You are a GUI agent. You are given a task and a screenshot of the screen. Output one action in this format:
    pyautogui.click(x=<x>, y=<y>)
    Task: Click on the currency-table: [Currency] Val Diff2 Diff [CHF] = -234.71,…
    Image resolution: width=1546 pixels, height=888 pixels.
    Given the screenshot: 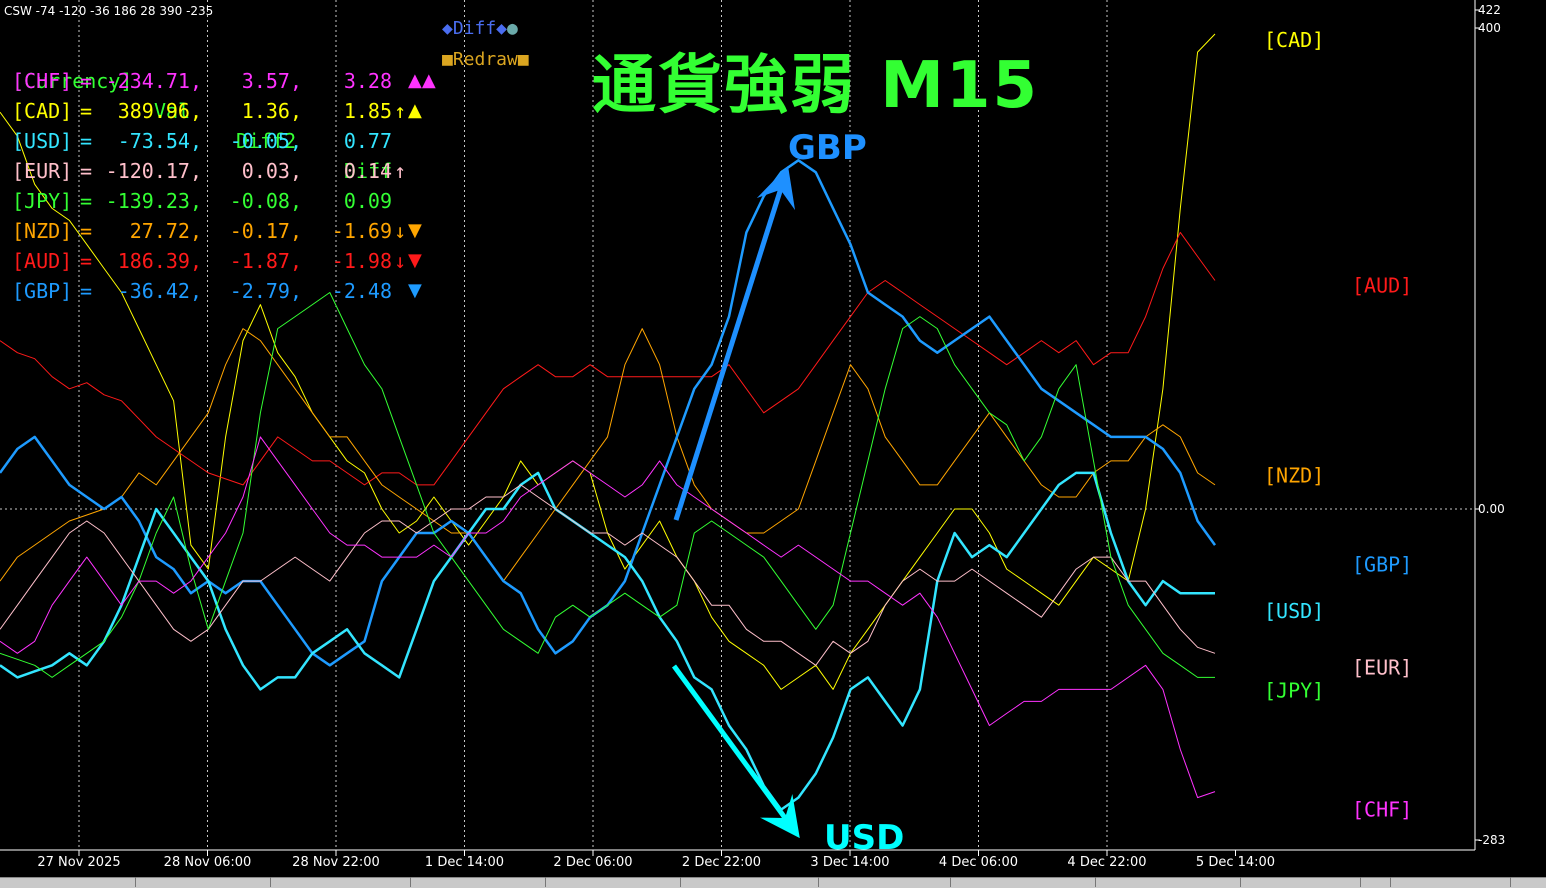 What is the action you would take?
    pyautogui.click(x=224, y=171)
    